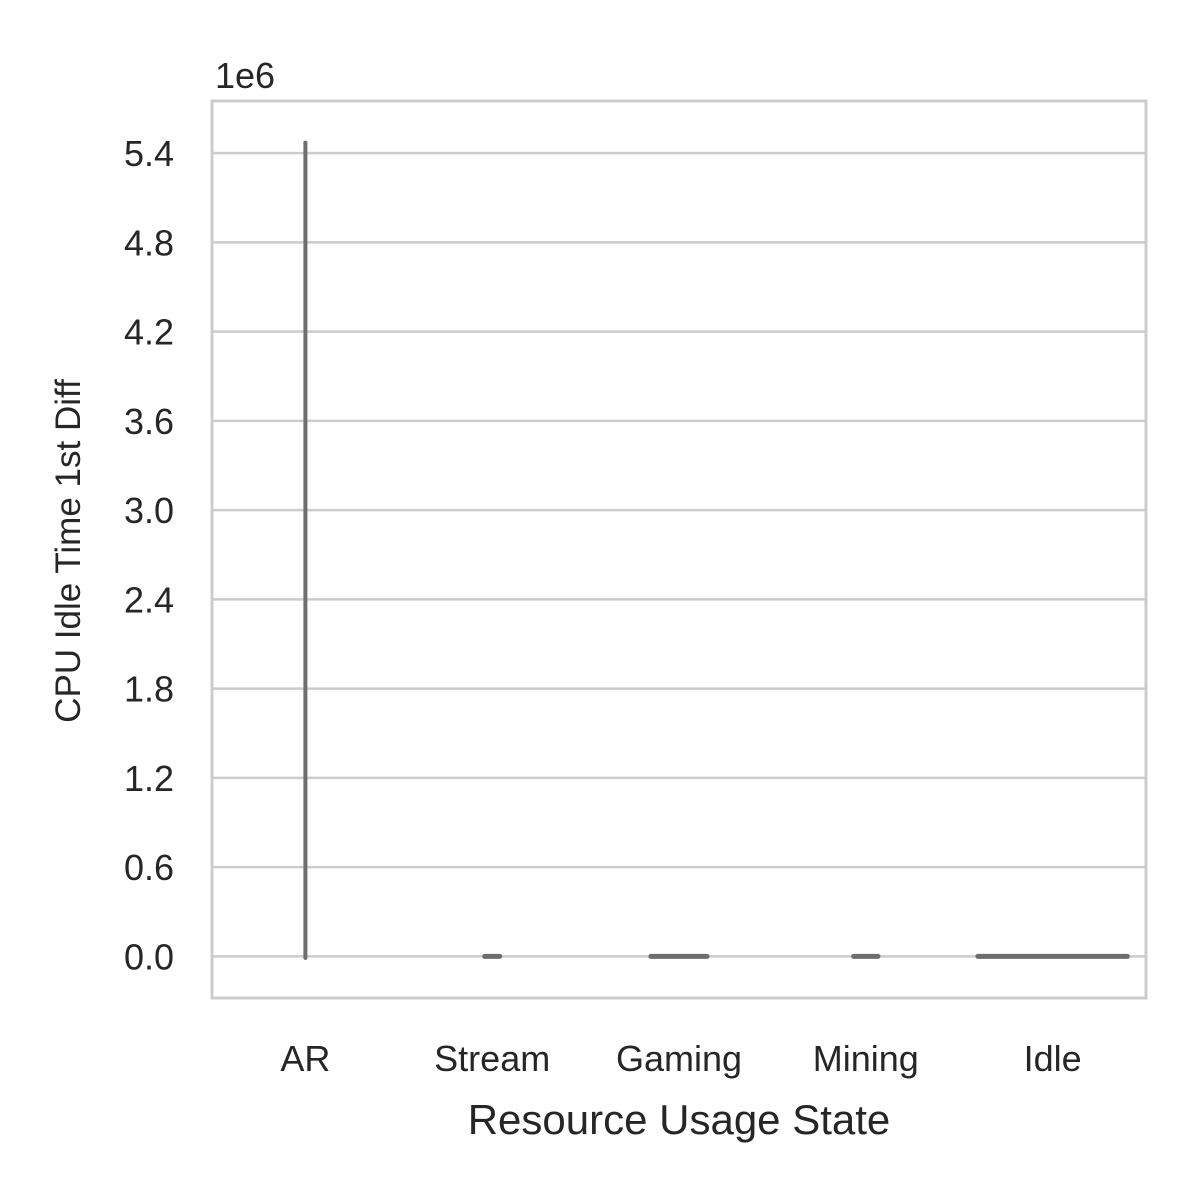 The height and width of the screenshot is (1200, 1200). Describe the element at coordinates (245, 75) in the screenshot. I see `y-offset-text: 1e6` at that location.